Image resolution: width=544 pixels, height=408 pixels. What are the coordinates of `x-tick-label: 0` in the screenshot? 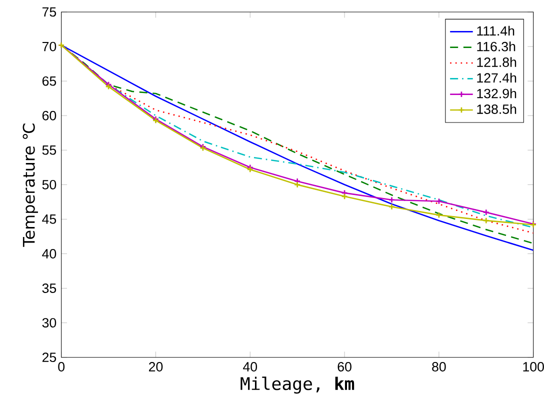 It's located at (61, 367).